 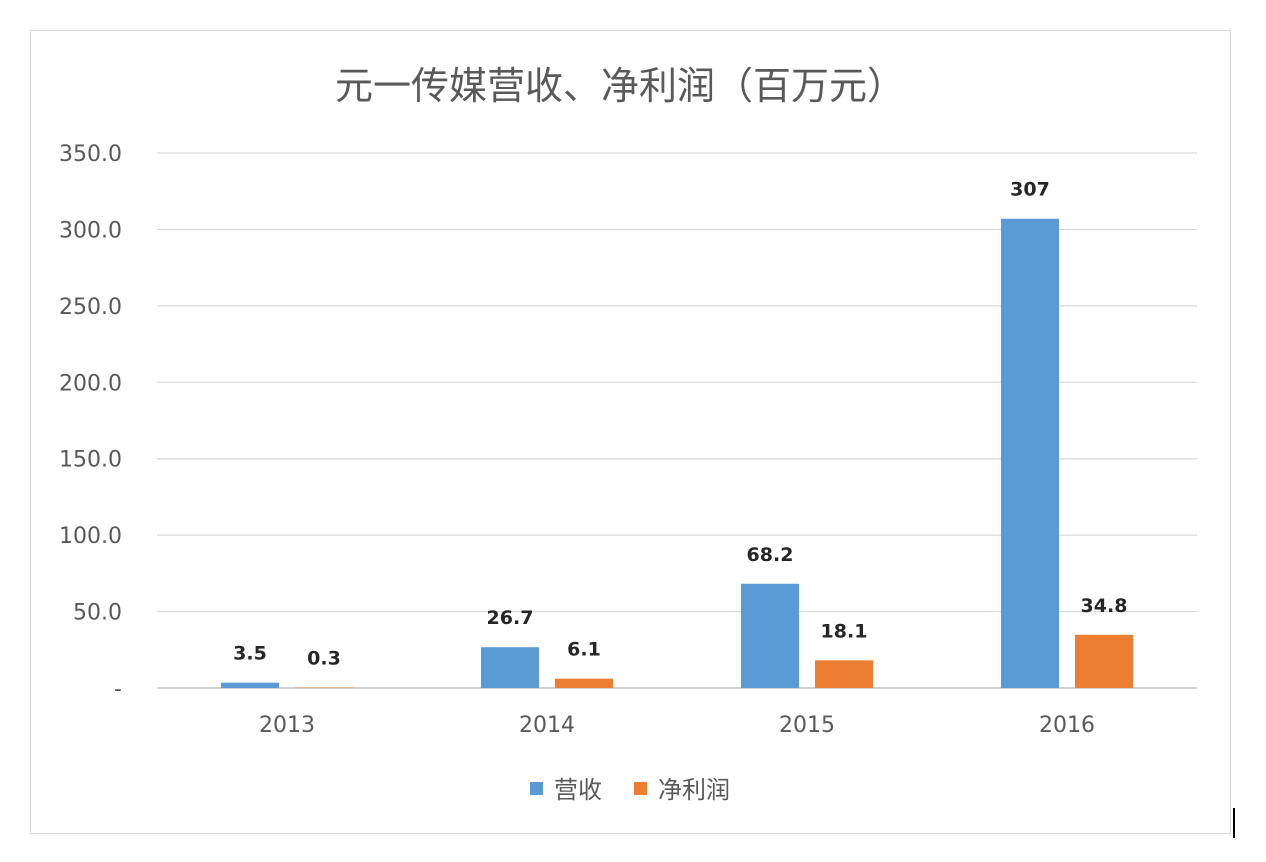 What do you see at coordinates (1030, 190) in the screenshot?
I see `data-label-营收-2016: 307` at bounding box center [1030, 190].